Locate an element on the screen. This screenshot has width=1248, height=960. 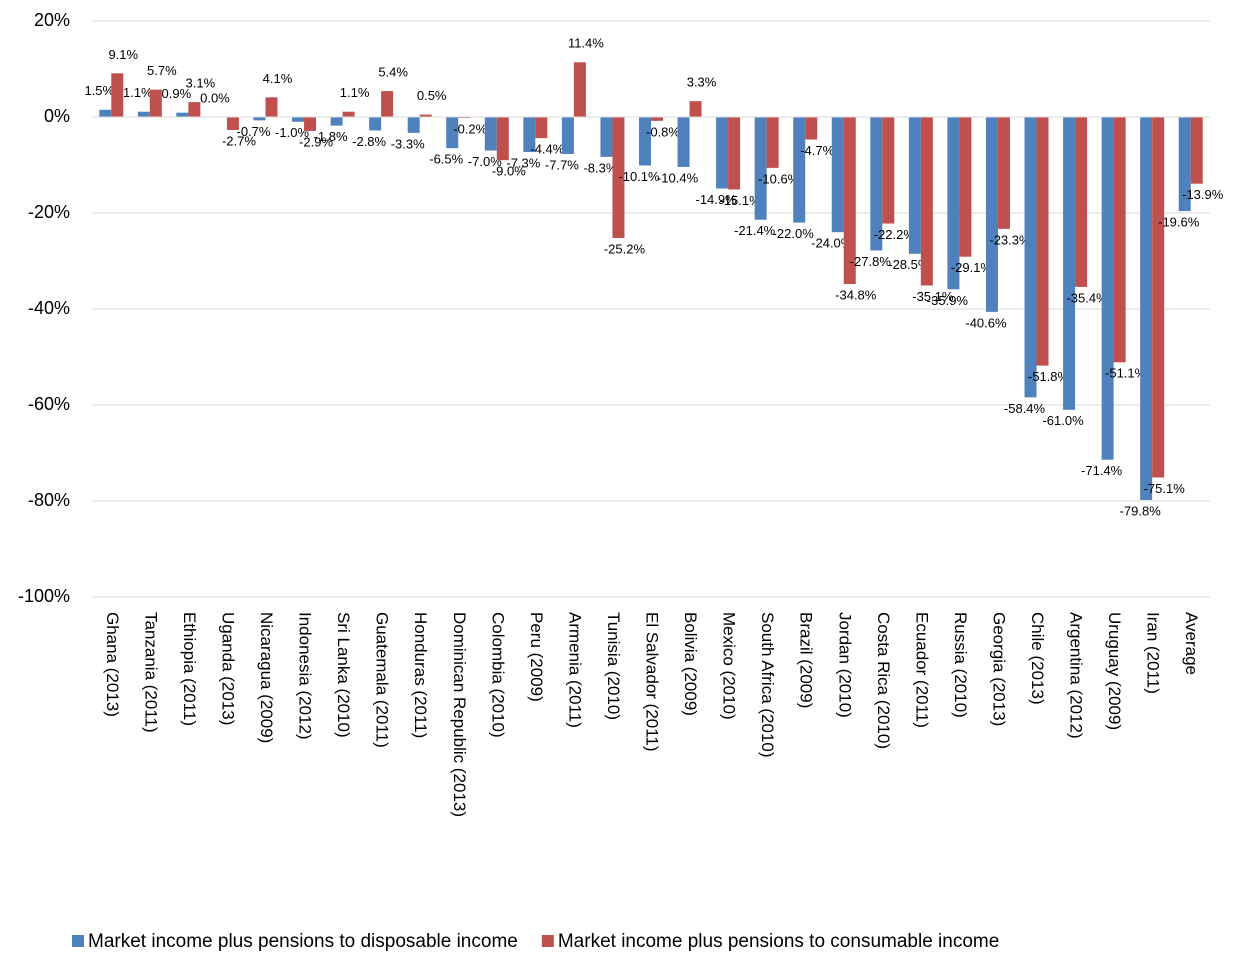
data-label: 11.4% is located at coordinates (586, 43).